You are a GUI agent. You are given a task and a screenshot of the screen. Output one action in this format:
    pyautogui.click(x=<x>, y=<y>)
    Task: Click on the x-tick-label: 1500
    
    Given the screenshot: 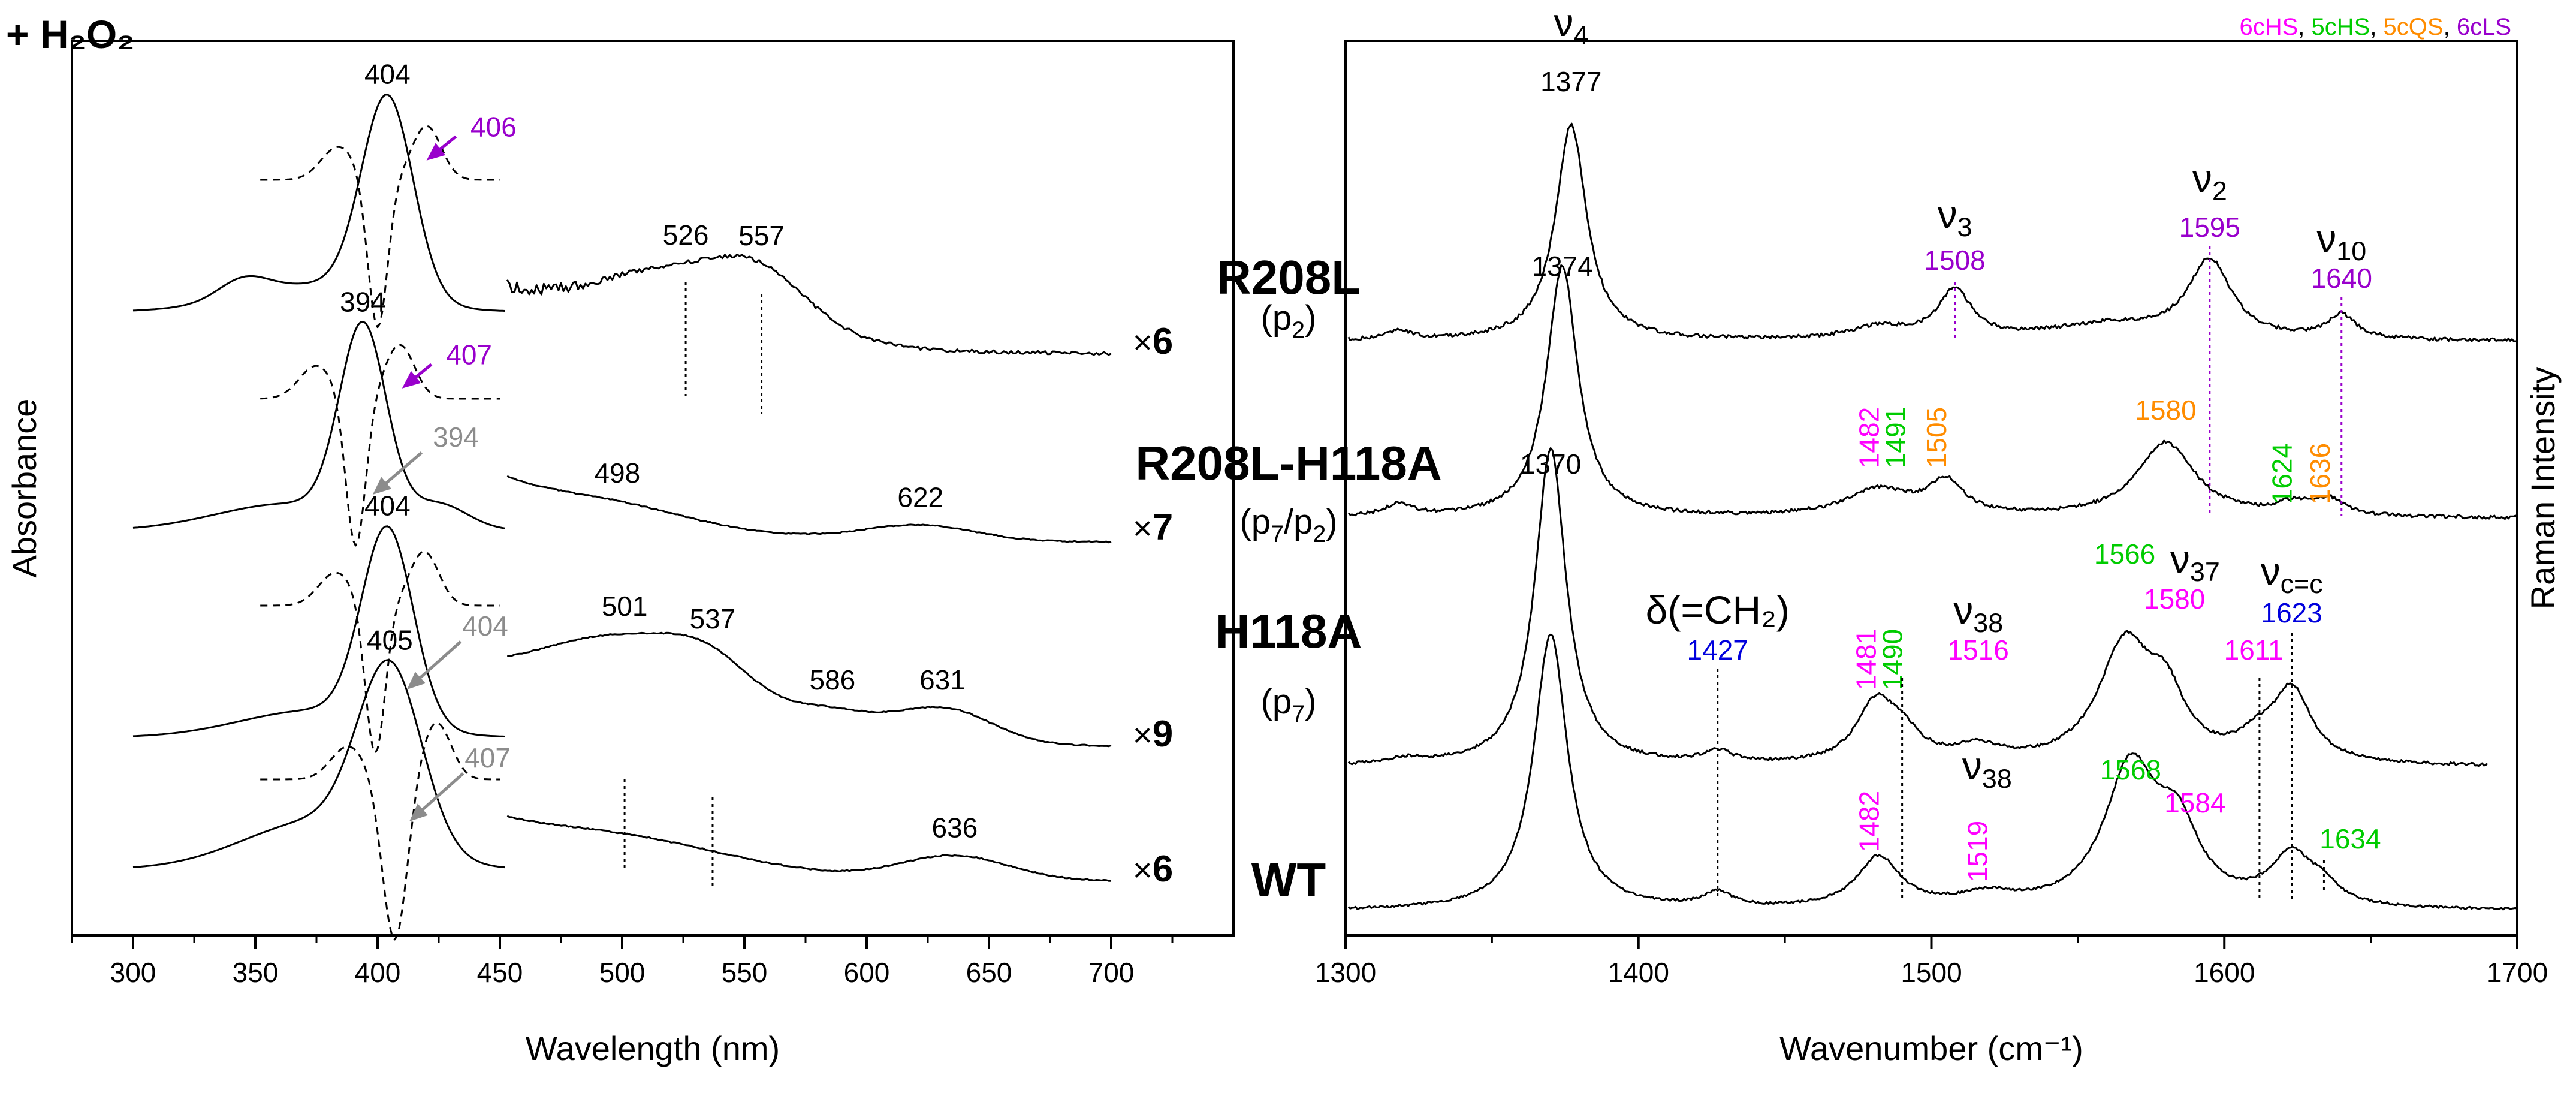 What is the action you would take?
    pyautogui.click(x=1931, y=972)
    